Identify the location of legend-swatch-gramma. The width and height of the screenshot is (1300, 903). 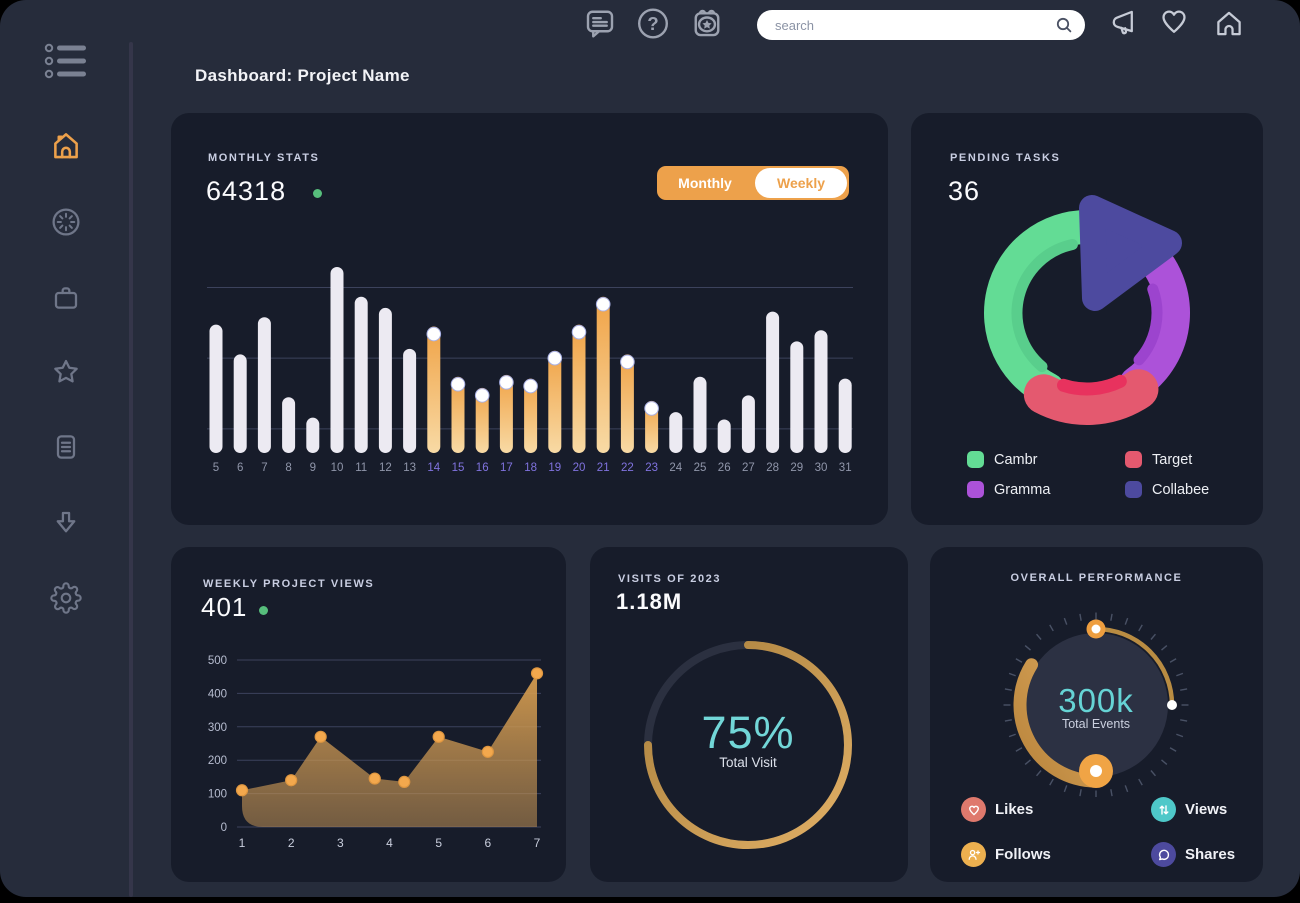
(975, 489).